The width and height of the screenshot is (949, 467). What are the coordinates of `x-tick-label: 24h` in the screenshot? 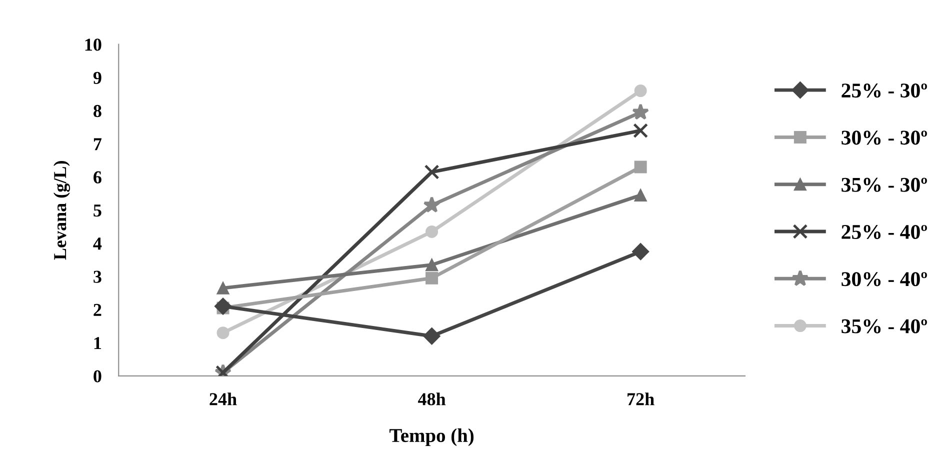 It's located at (223, 399).